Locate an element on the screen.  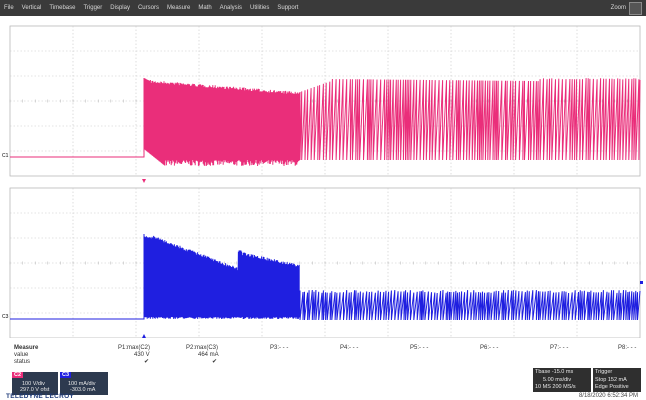
param-p3-name: P3:- - - is located at coordinates (279, 348).